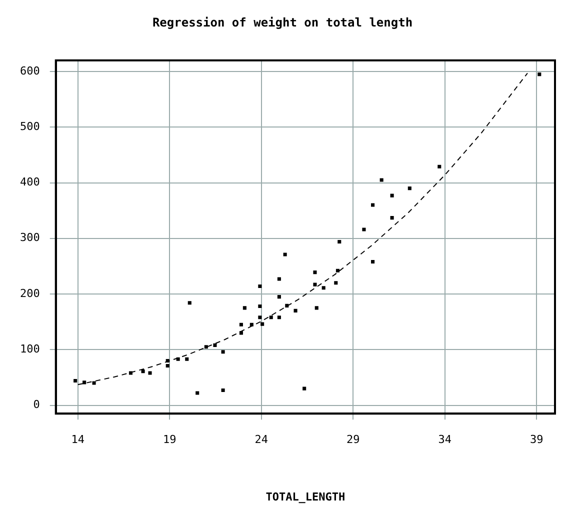 Image resolution: width=569 pixels, height=518 pixels. Describe the element at coordinates (261, 439) in the screenshot. I see `x-tick-label: 24` at that location.